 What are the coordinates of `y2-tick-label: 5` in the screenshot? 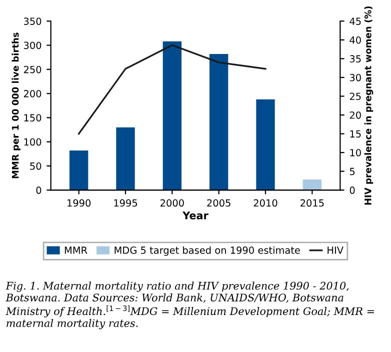 It's located at (352, 172).